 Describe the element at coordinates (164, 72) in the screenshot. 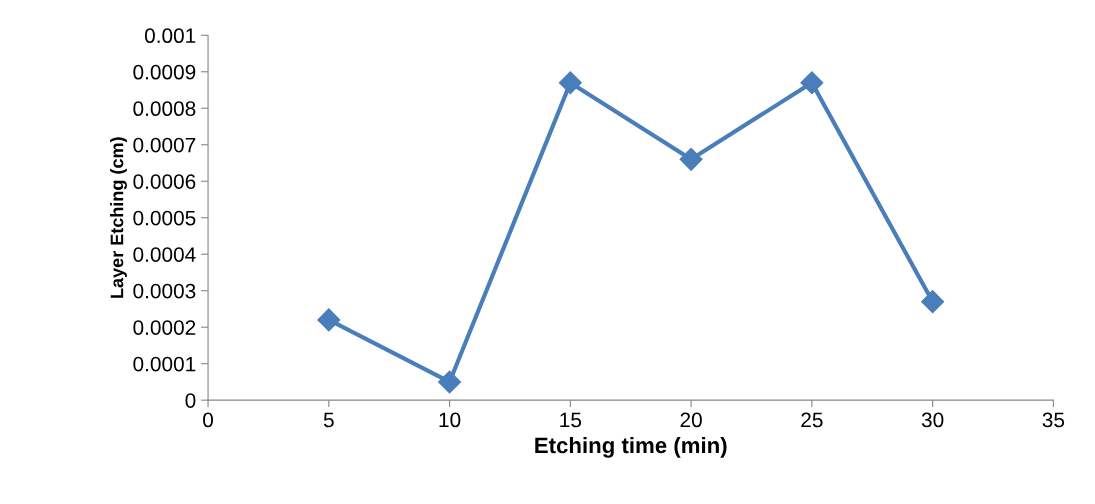

I see `y-tick-label: 0.0009` at that location.